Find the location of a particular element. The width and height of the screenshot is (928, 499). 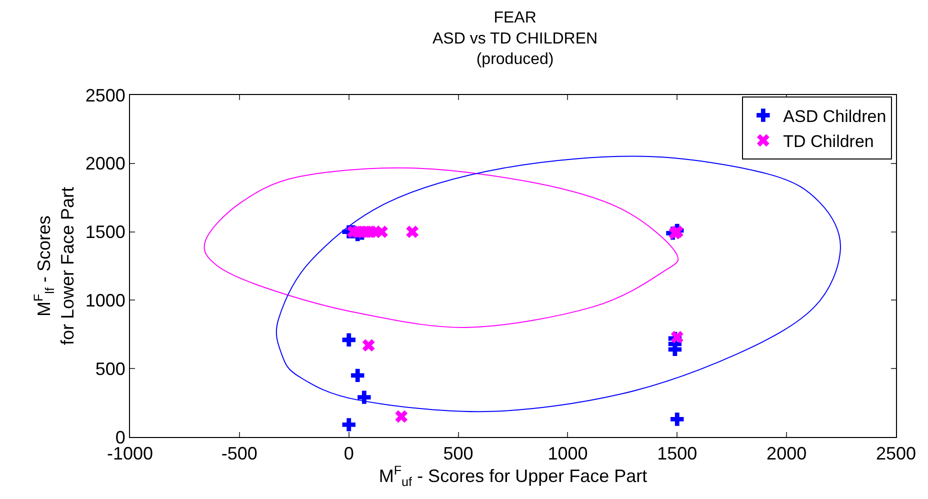

x-tick-label: 0 is located at coordinates (349, 454).